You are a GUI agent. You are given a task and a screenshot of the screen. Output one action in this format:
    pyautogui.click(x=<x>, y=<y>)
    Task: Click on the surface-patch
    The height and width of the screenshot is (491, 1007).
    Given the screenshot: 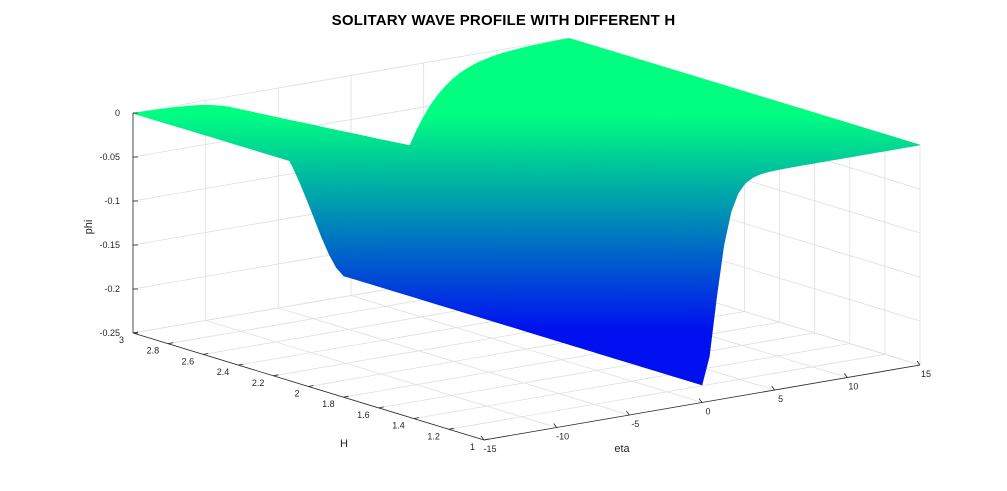 What is the action you would take?
    pyautogui.click(x=480, y=217)
    